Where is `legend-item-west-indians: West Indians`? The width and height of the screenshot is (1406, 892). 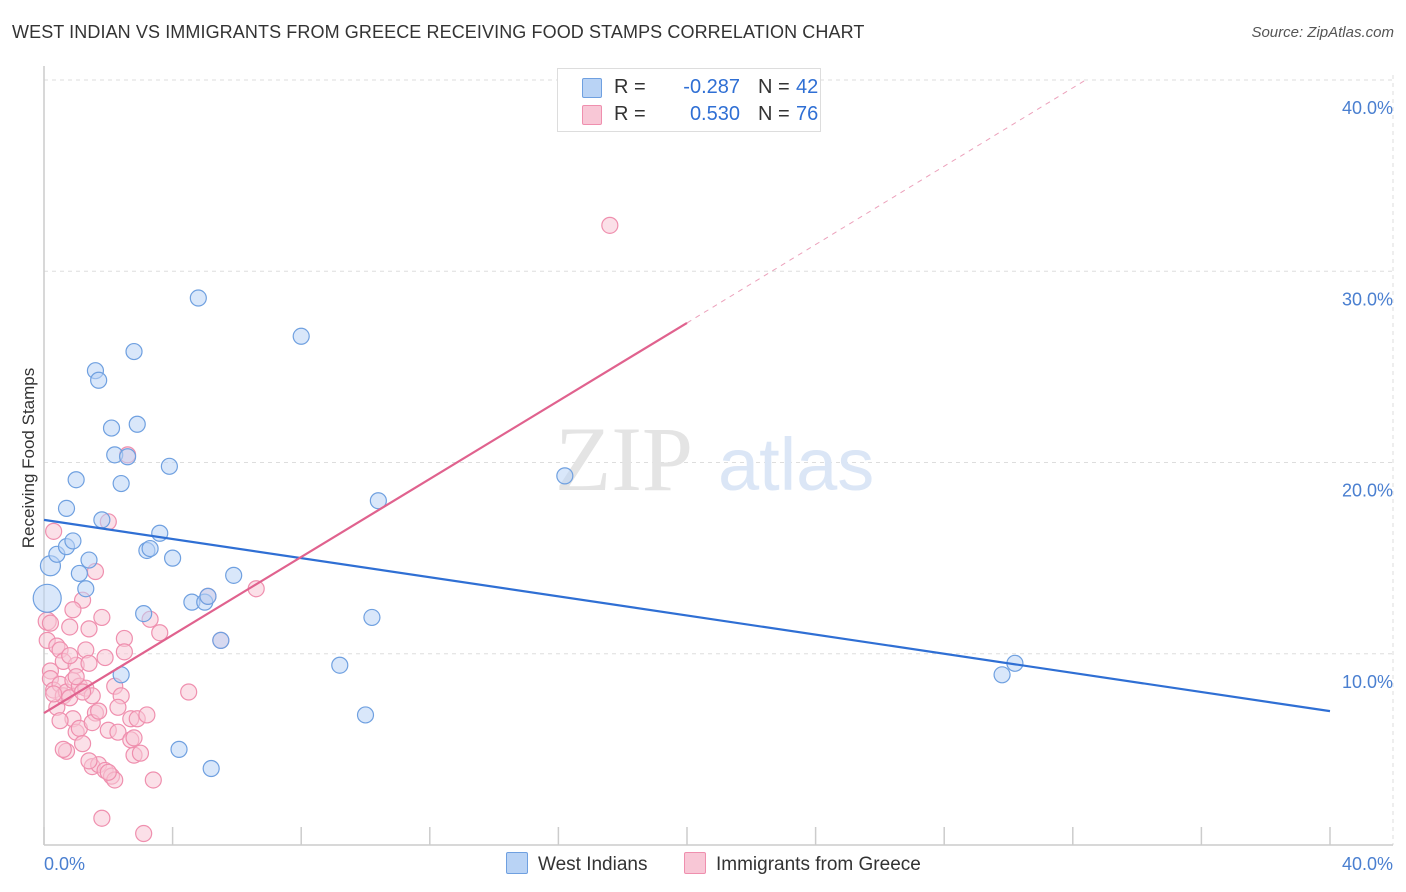 legend-item-west-indians: West Indians is located at coordinates (576, 864).